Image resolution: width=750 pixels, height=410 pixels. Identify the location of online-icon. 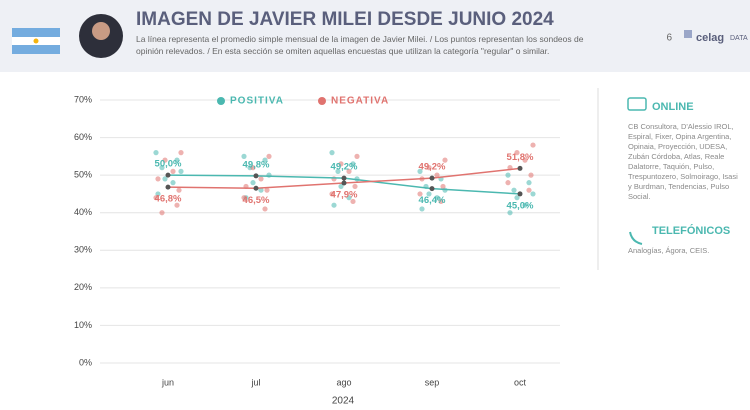
(637, 104).